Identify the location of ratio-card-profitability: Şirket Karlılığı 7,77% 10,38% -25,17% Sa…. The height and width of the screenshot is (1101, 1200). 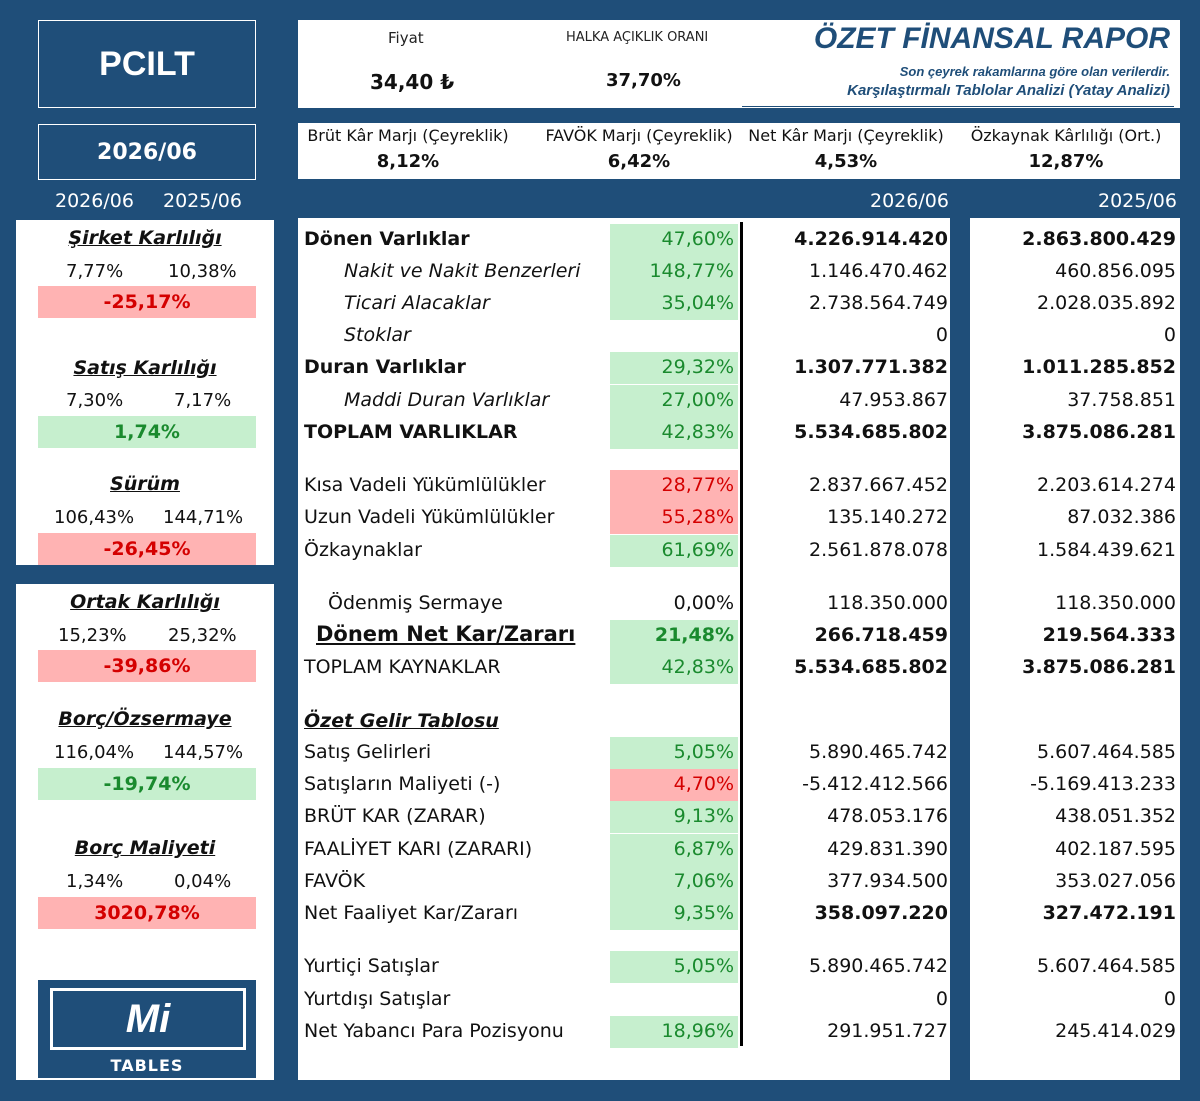
(145, 392).